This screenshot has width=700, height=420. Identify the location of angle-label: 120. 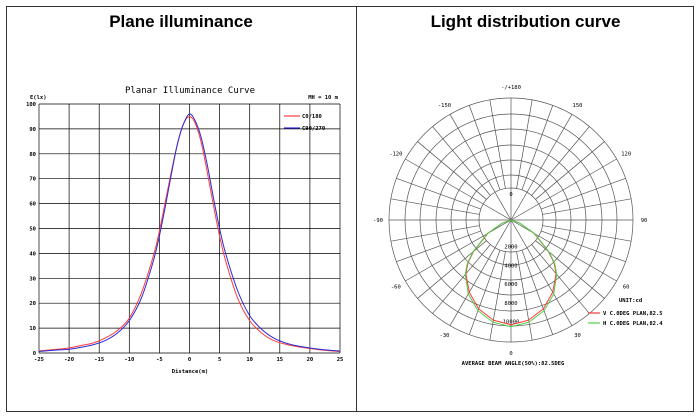
(626, 155).